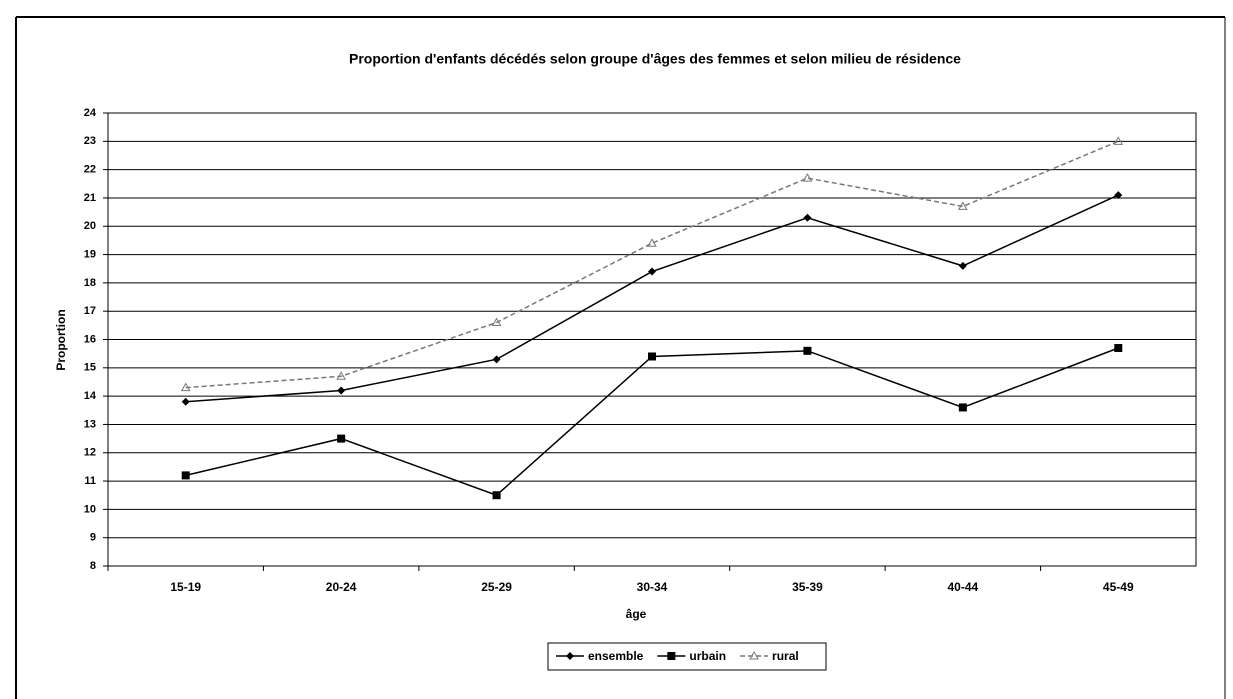 Image resolution: width=1233 pixels, height=699 pixels. Describe the element at coordinates (61, 339) in the screenshot. I see `y-axis-label: Proportion` at that location.